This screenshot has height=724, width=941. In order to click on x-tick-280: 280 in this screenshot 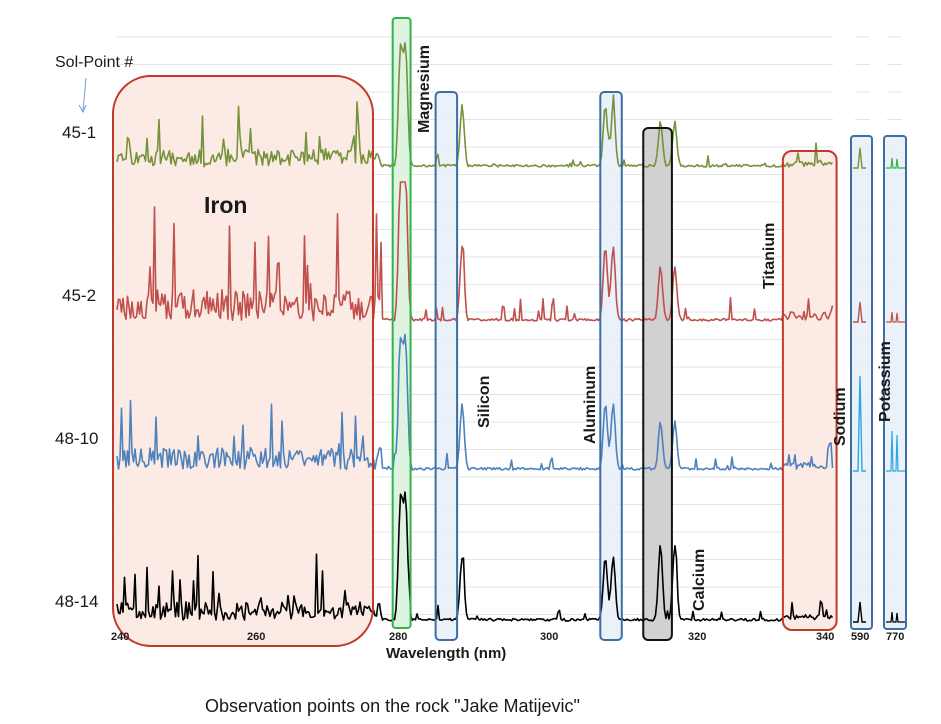, I will do `click(398, 637)`.